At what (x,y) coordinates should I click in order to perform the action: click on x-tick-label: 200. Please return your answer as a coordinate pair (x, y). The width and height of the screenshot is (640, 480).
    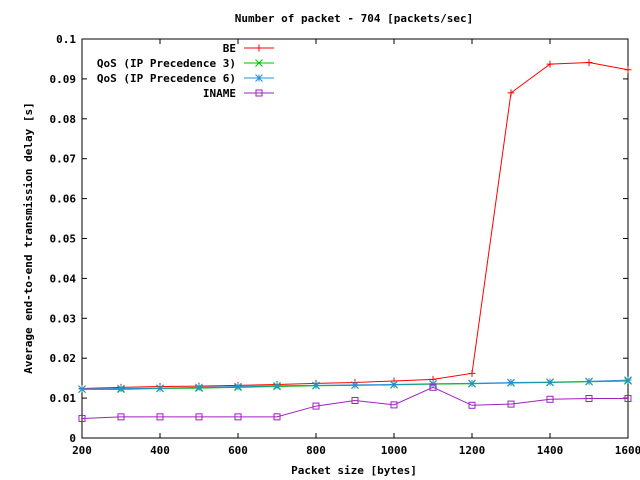
    Looking at the image, I should click on (82, 450).